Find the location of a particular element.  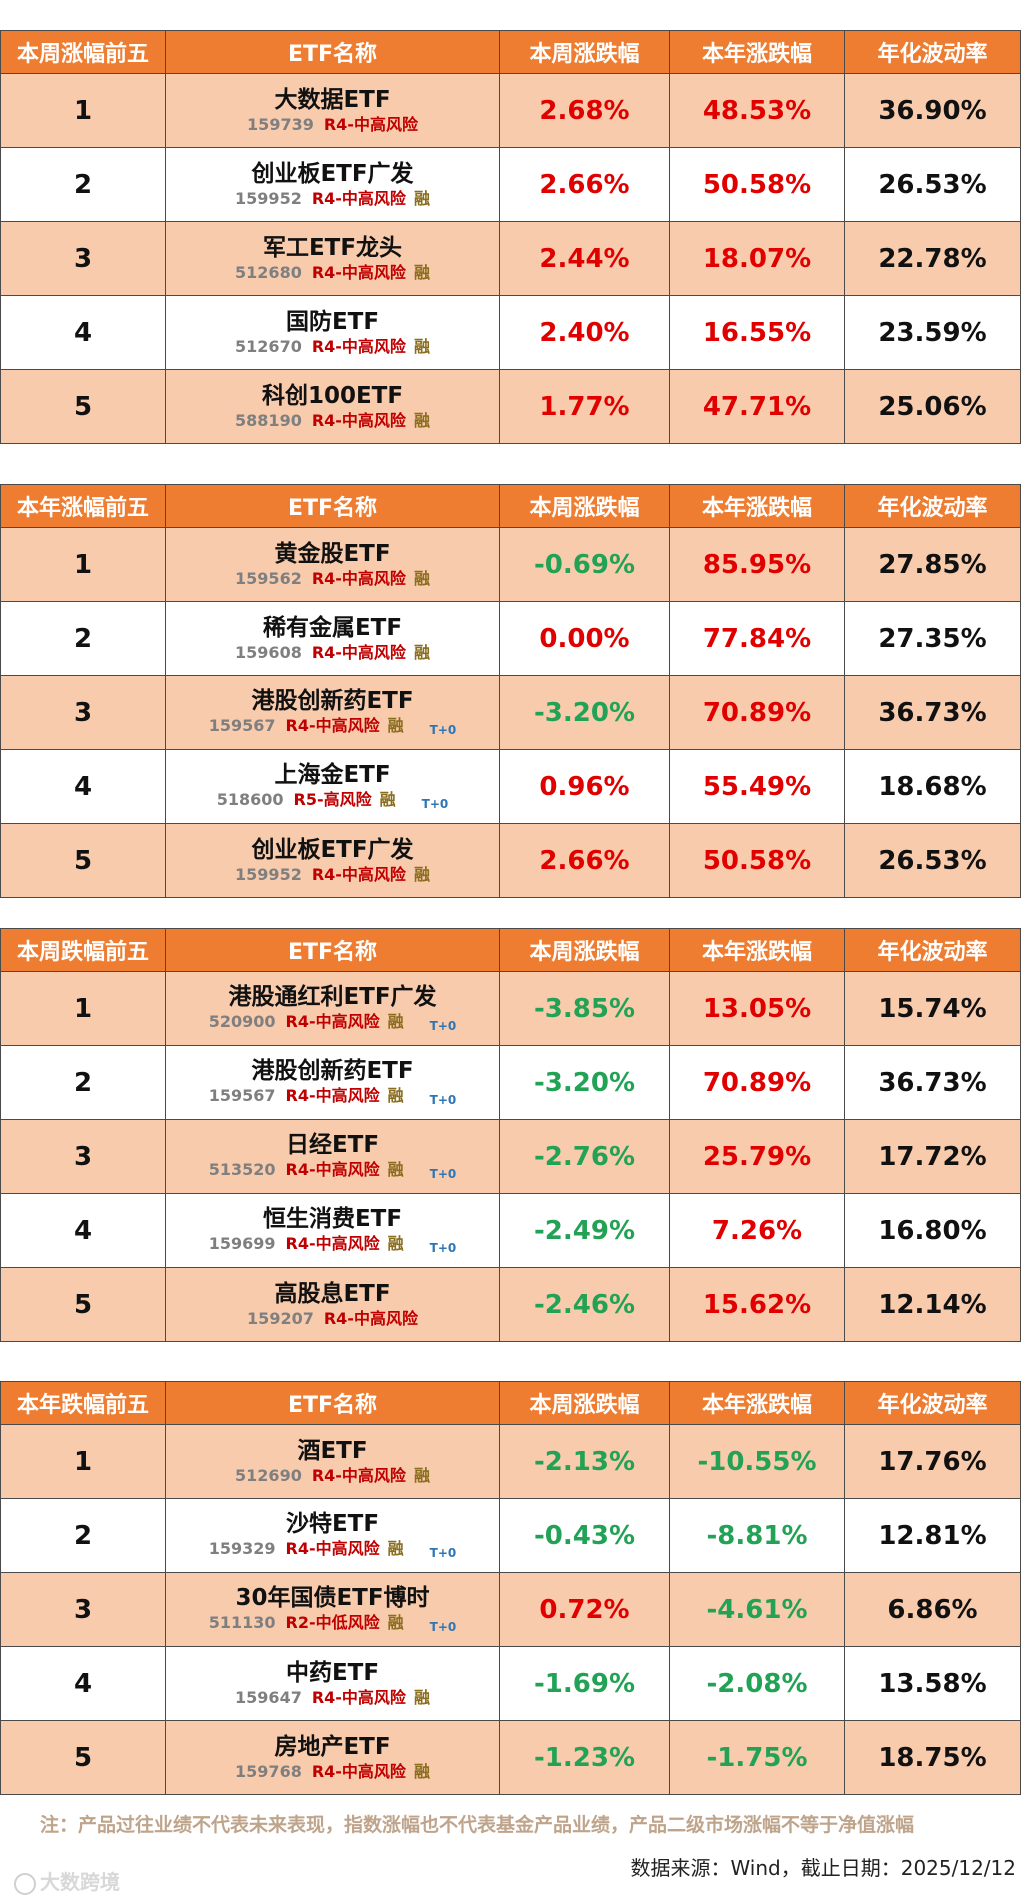

data-source: 数据来源：Wind，截止日期：2025/12/12 is located at coordinates (823, 1868).